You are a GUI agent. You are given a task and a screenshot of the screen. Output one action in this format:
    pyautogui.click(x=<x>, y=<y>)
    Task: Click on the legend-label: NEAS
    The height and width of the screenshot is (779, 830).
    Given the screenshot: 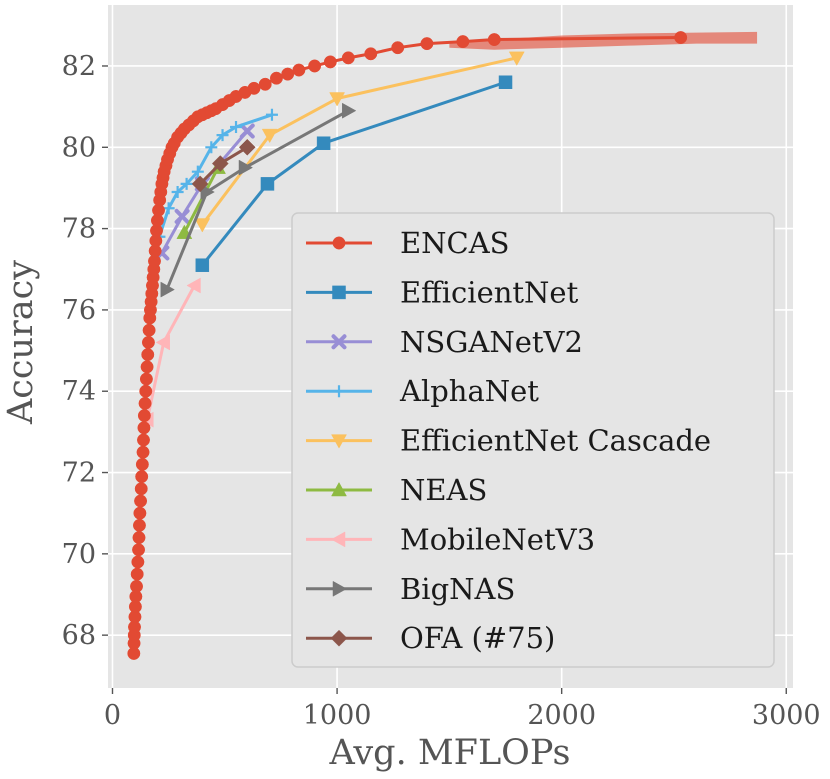 What is the action you would take?
    pyautogui.click(x=443, y=490)
    